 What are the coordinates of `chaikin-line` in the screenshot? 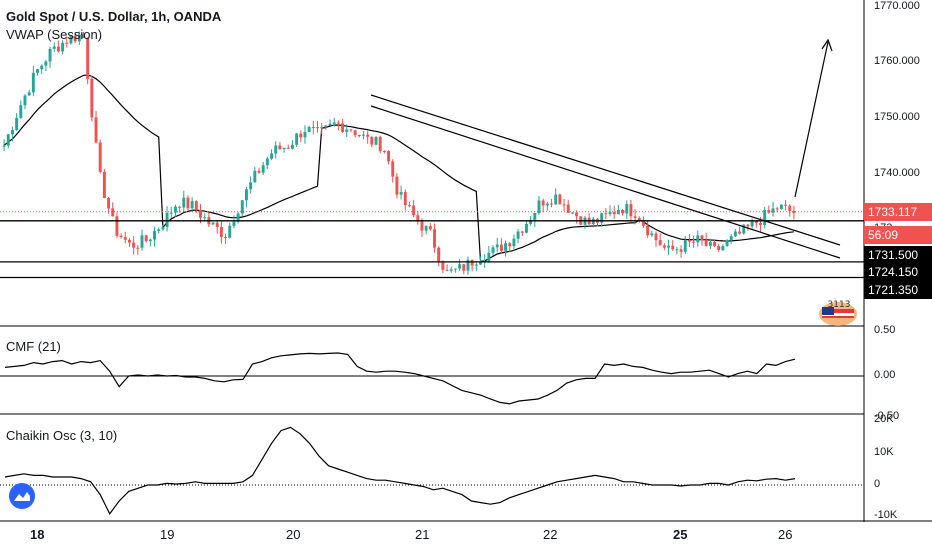 It's located at (400, 470).